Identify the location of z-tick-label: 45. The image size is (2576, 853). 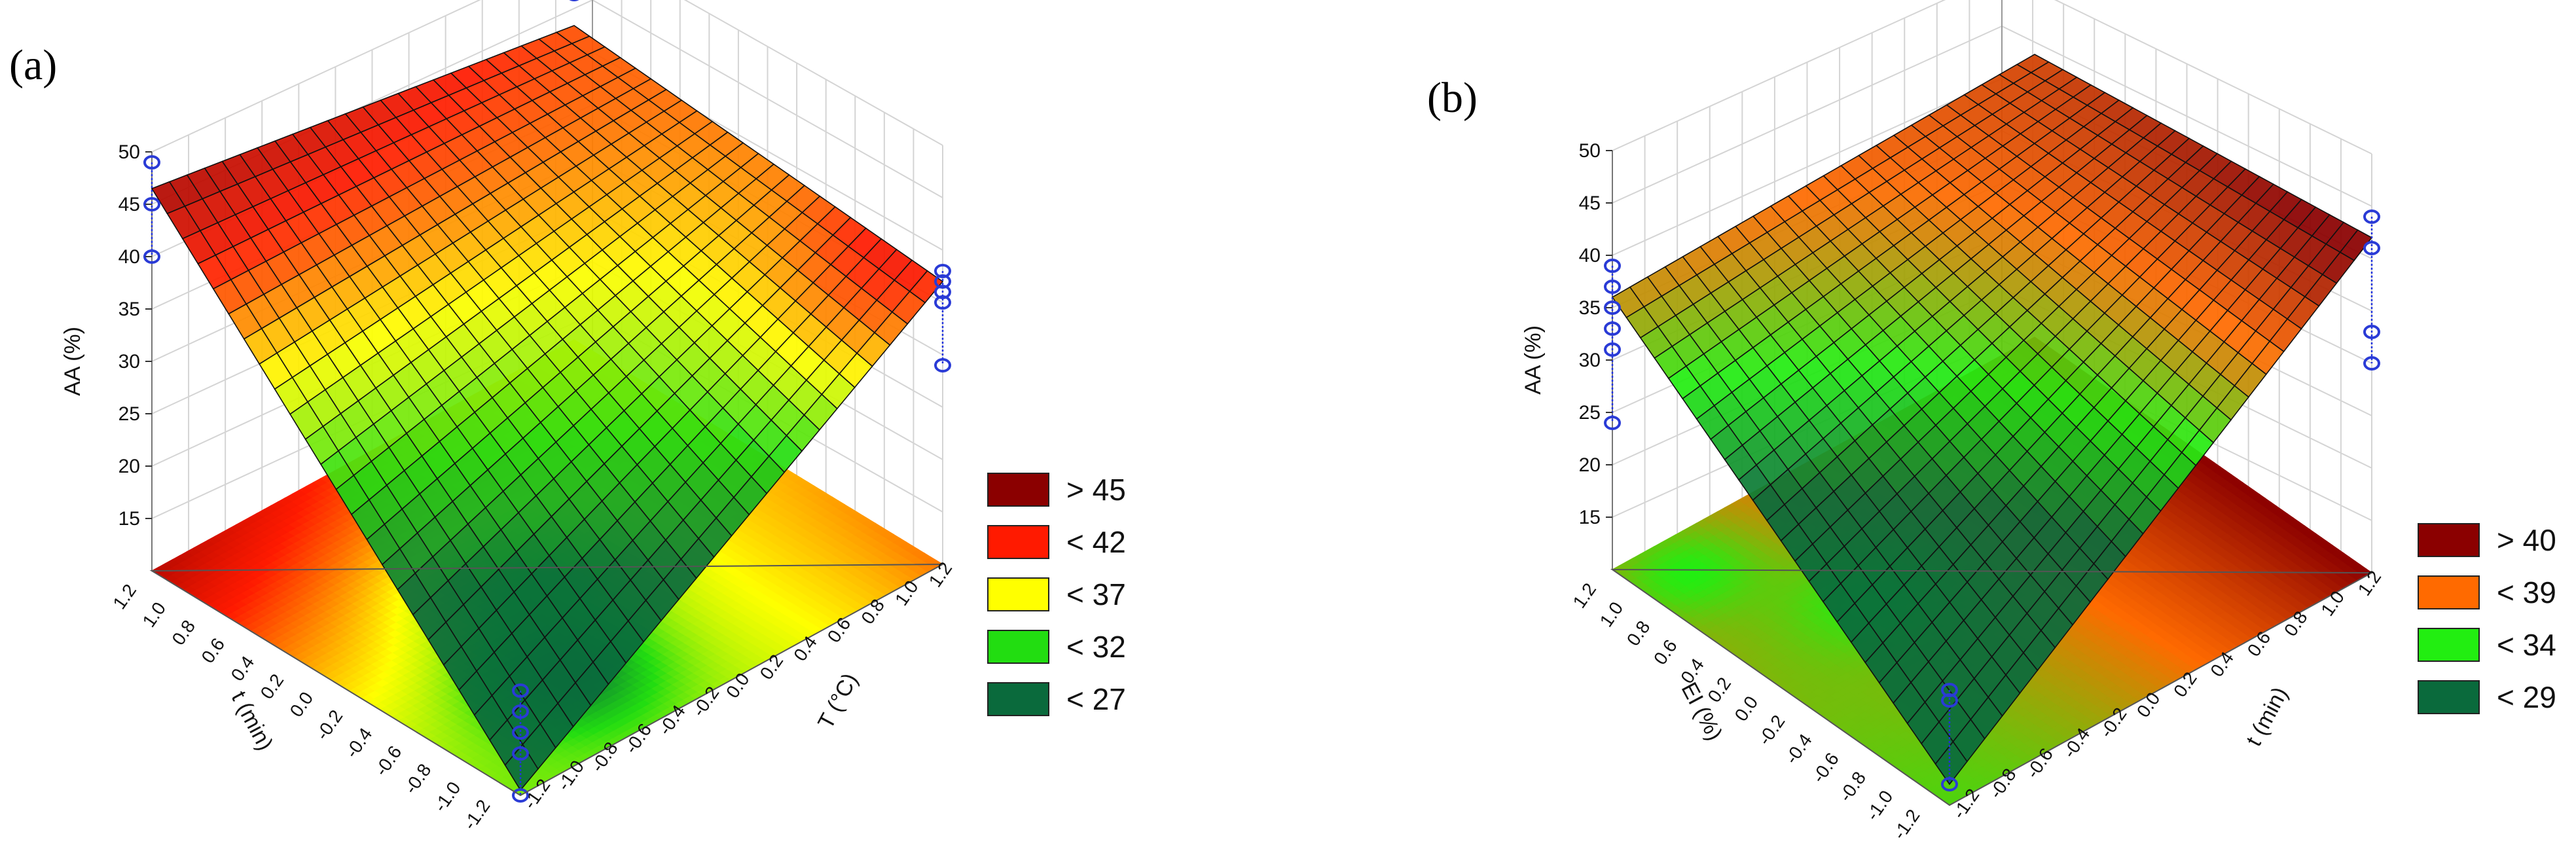
(129, 204).